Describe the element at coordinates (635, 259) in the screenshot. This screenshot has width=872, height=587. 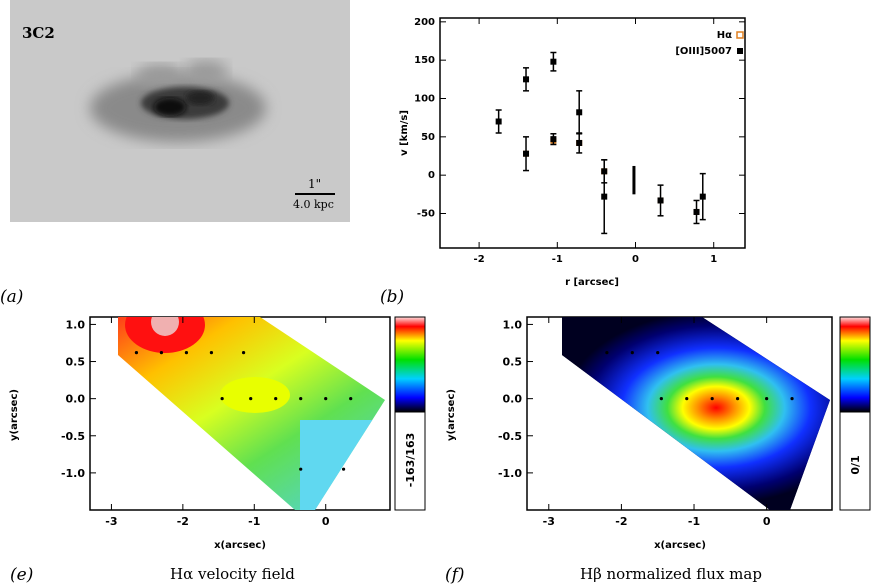
I see `rc-x-tick-label: 0` at that location.